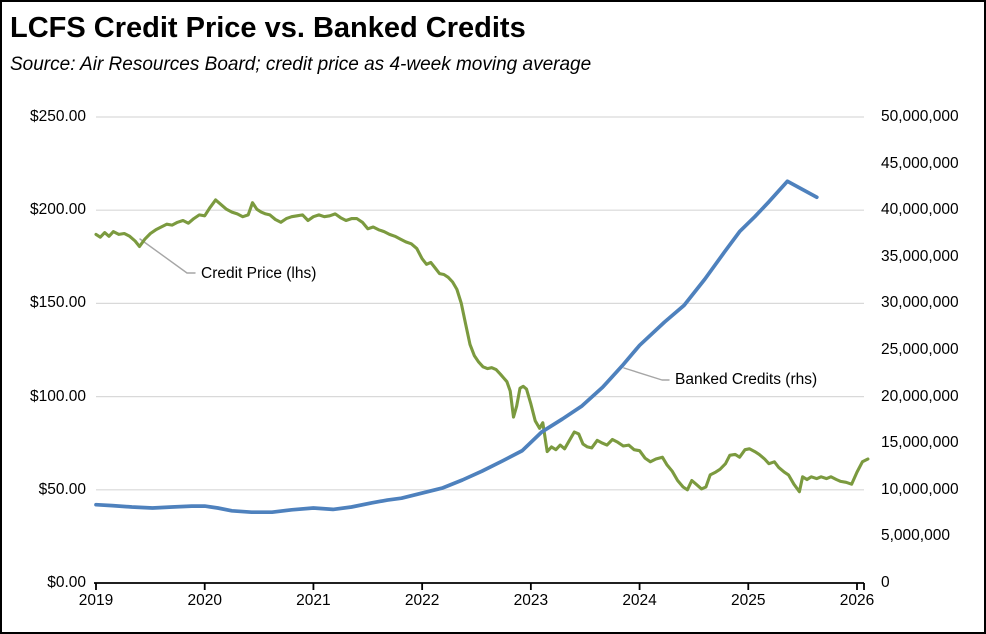 This screenshot has width=986, height=634. What do you see at coordinates (531, 600) in the screenshot?
I see `x-tick-label: 2023` at bounding box center [531, 600].